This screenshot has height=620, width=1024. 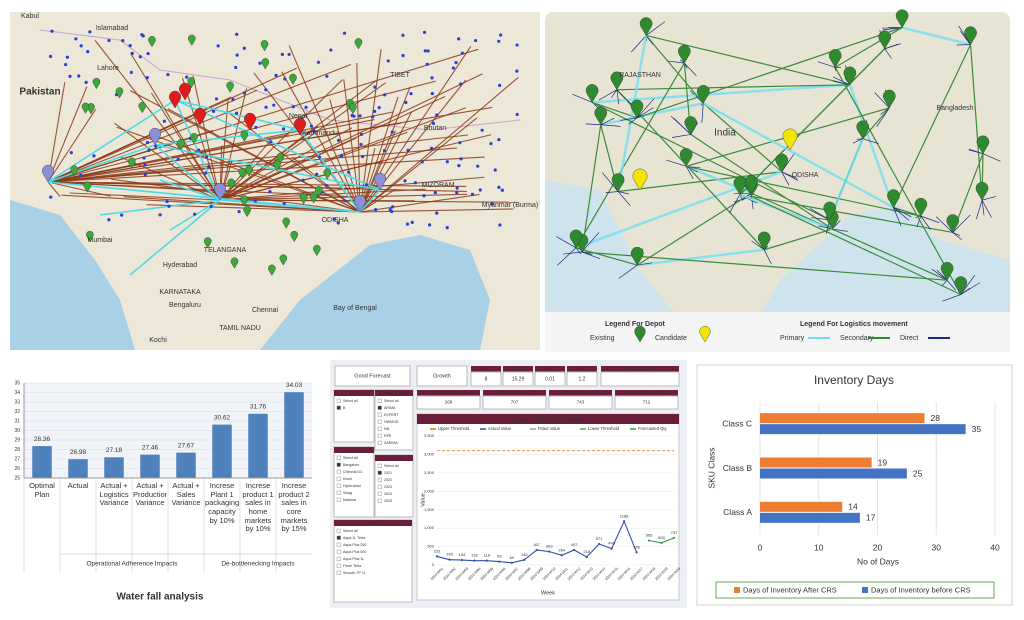 I want to click on kpi-value: 8, so click(x=486, y=379).